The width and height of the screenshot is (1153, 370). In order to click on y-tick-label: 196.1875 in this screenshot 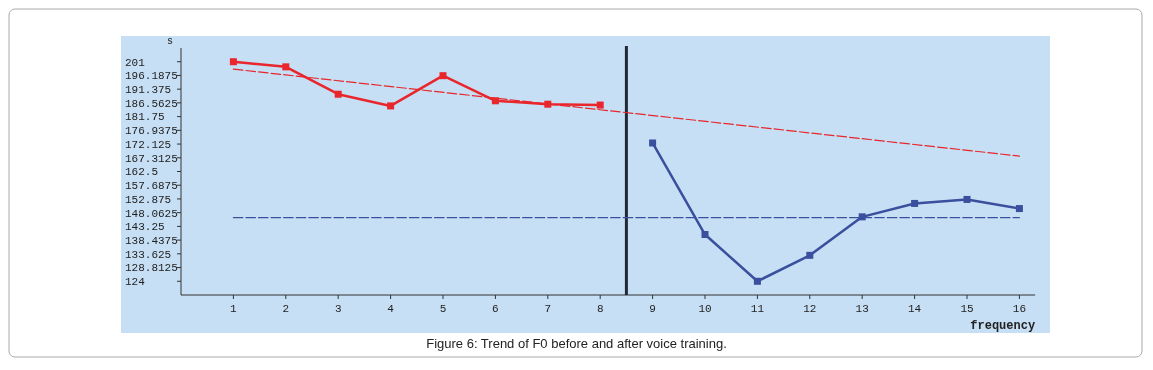, I will do `click(151, 76)`.